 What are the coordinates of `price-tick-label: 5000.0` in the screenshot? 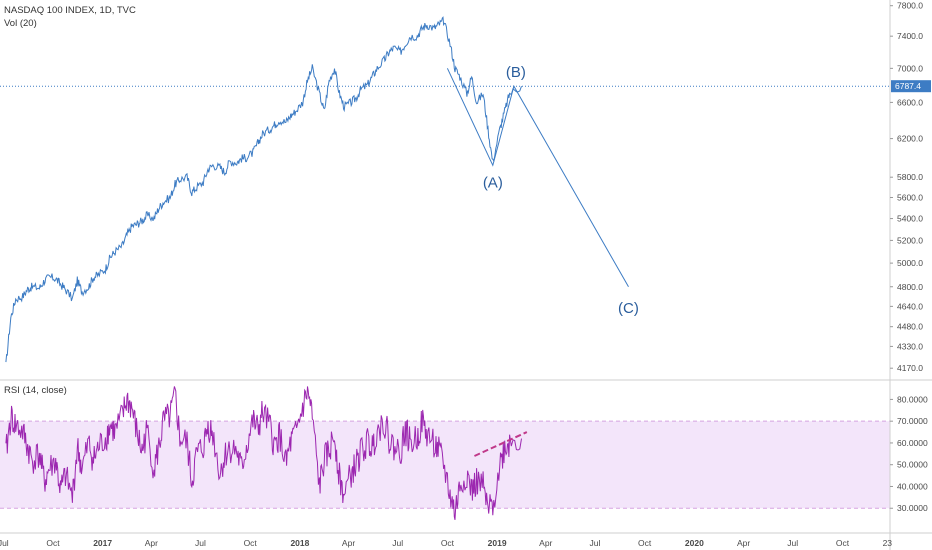 It's located at (910, 263).